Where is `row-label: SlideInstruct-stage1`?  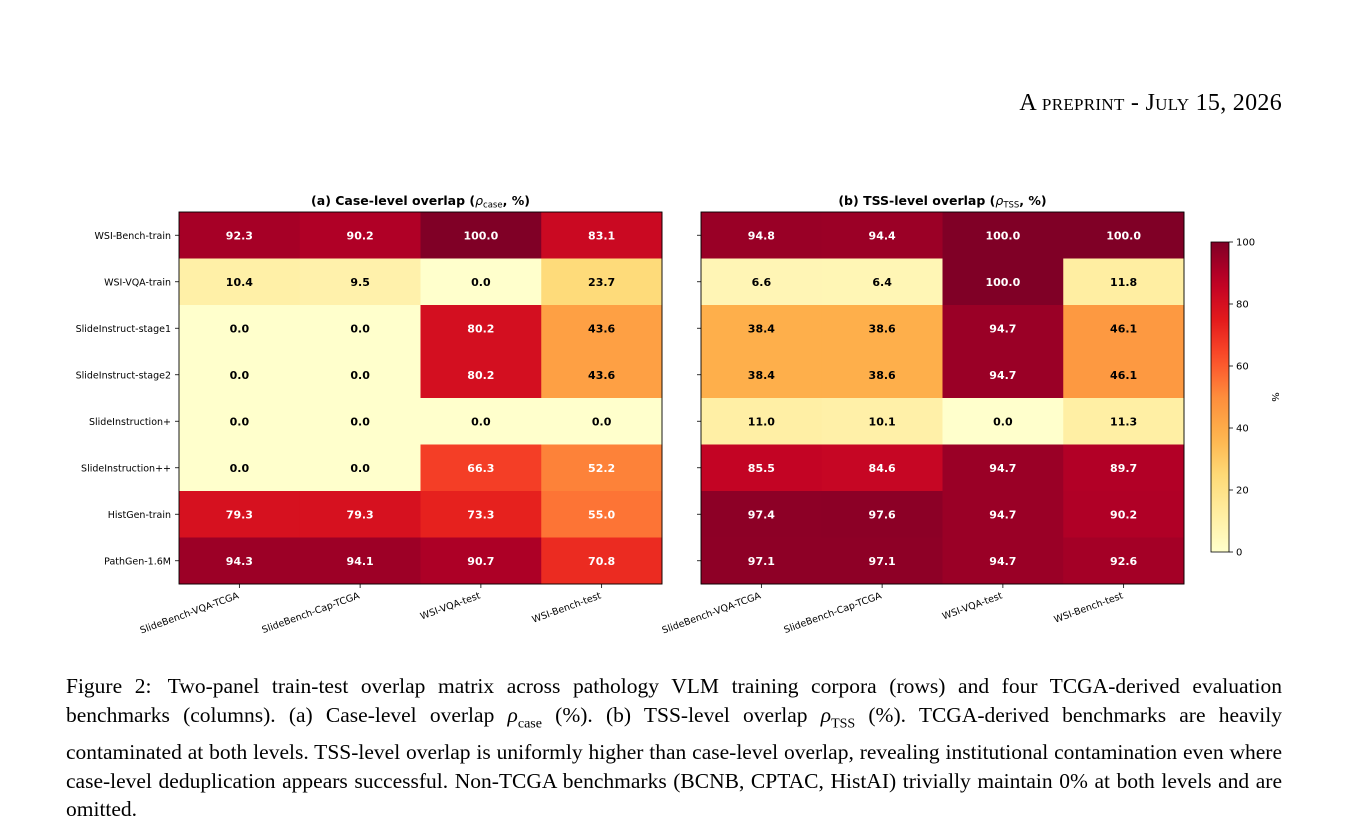
row-label: SlideInstruct-stage1 is located at coordinates (123, 329).